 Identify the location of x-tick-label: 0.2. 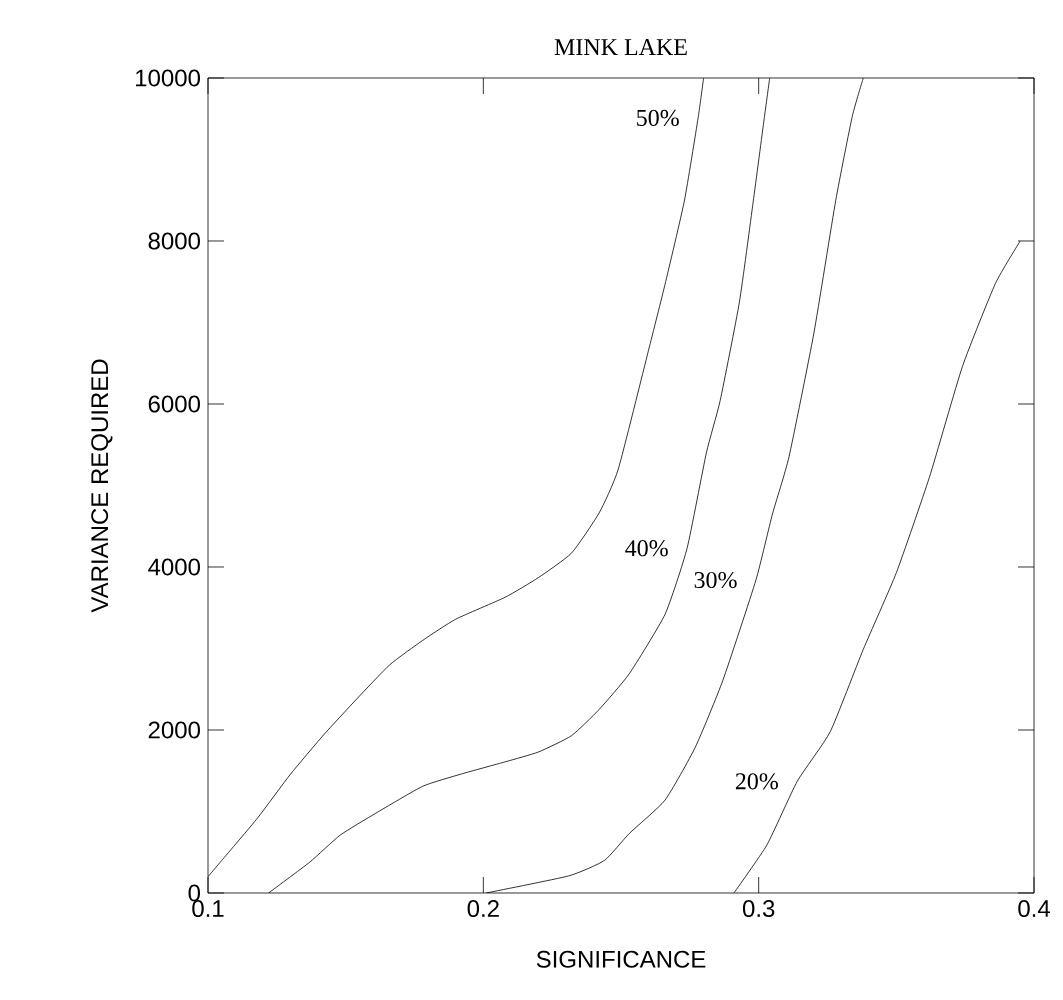
(483, 909).